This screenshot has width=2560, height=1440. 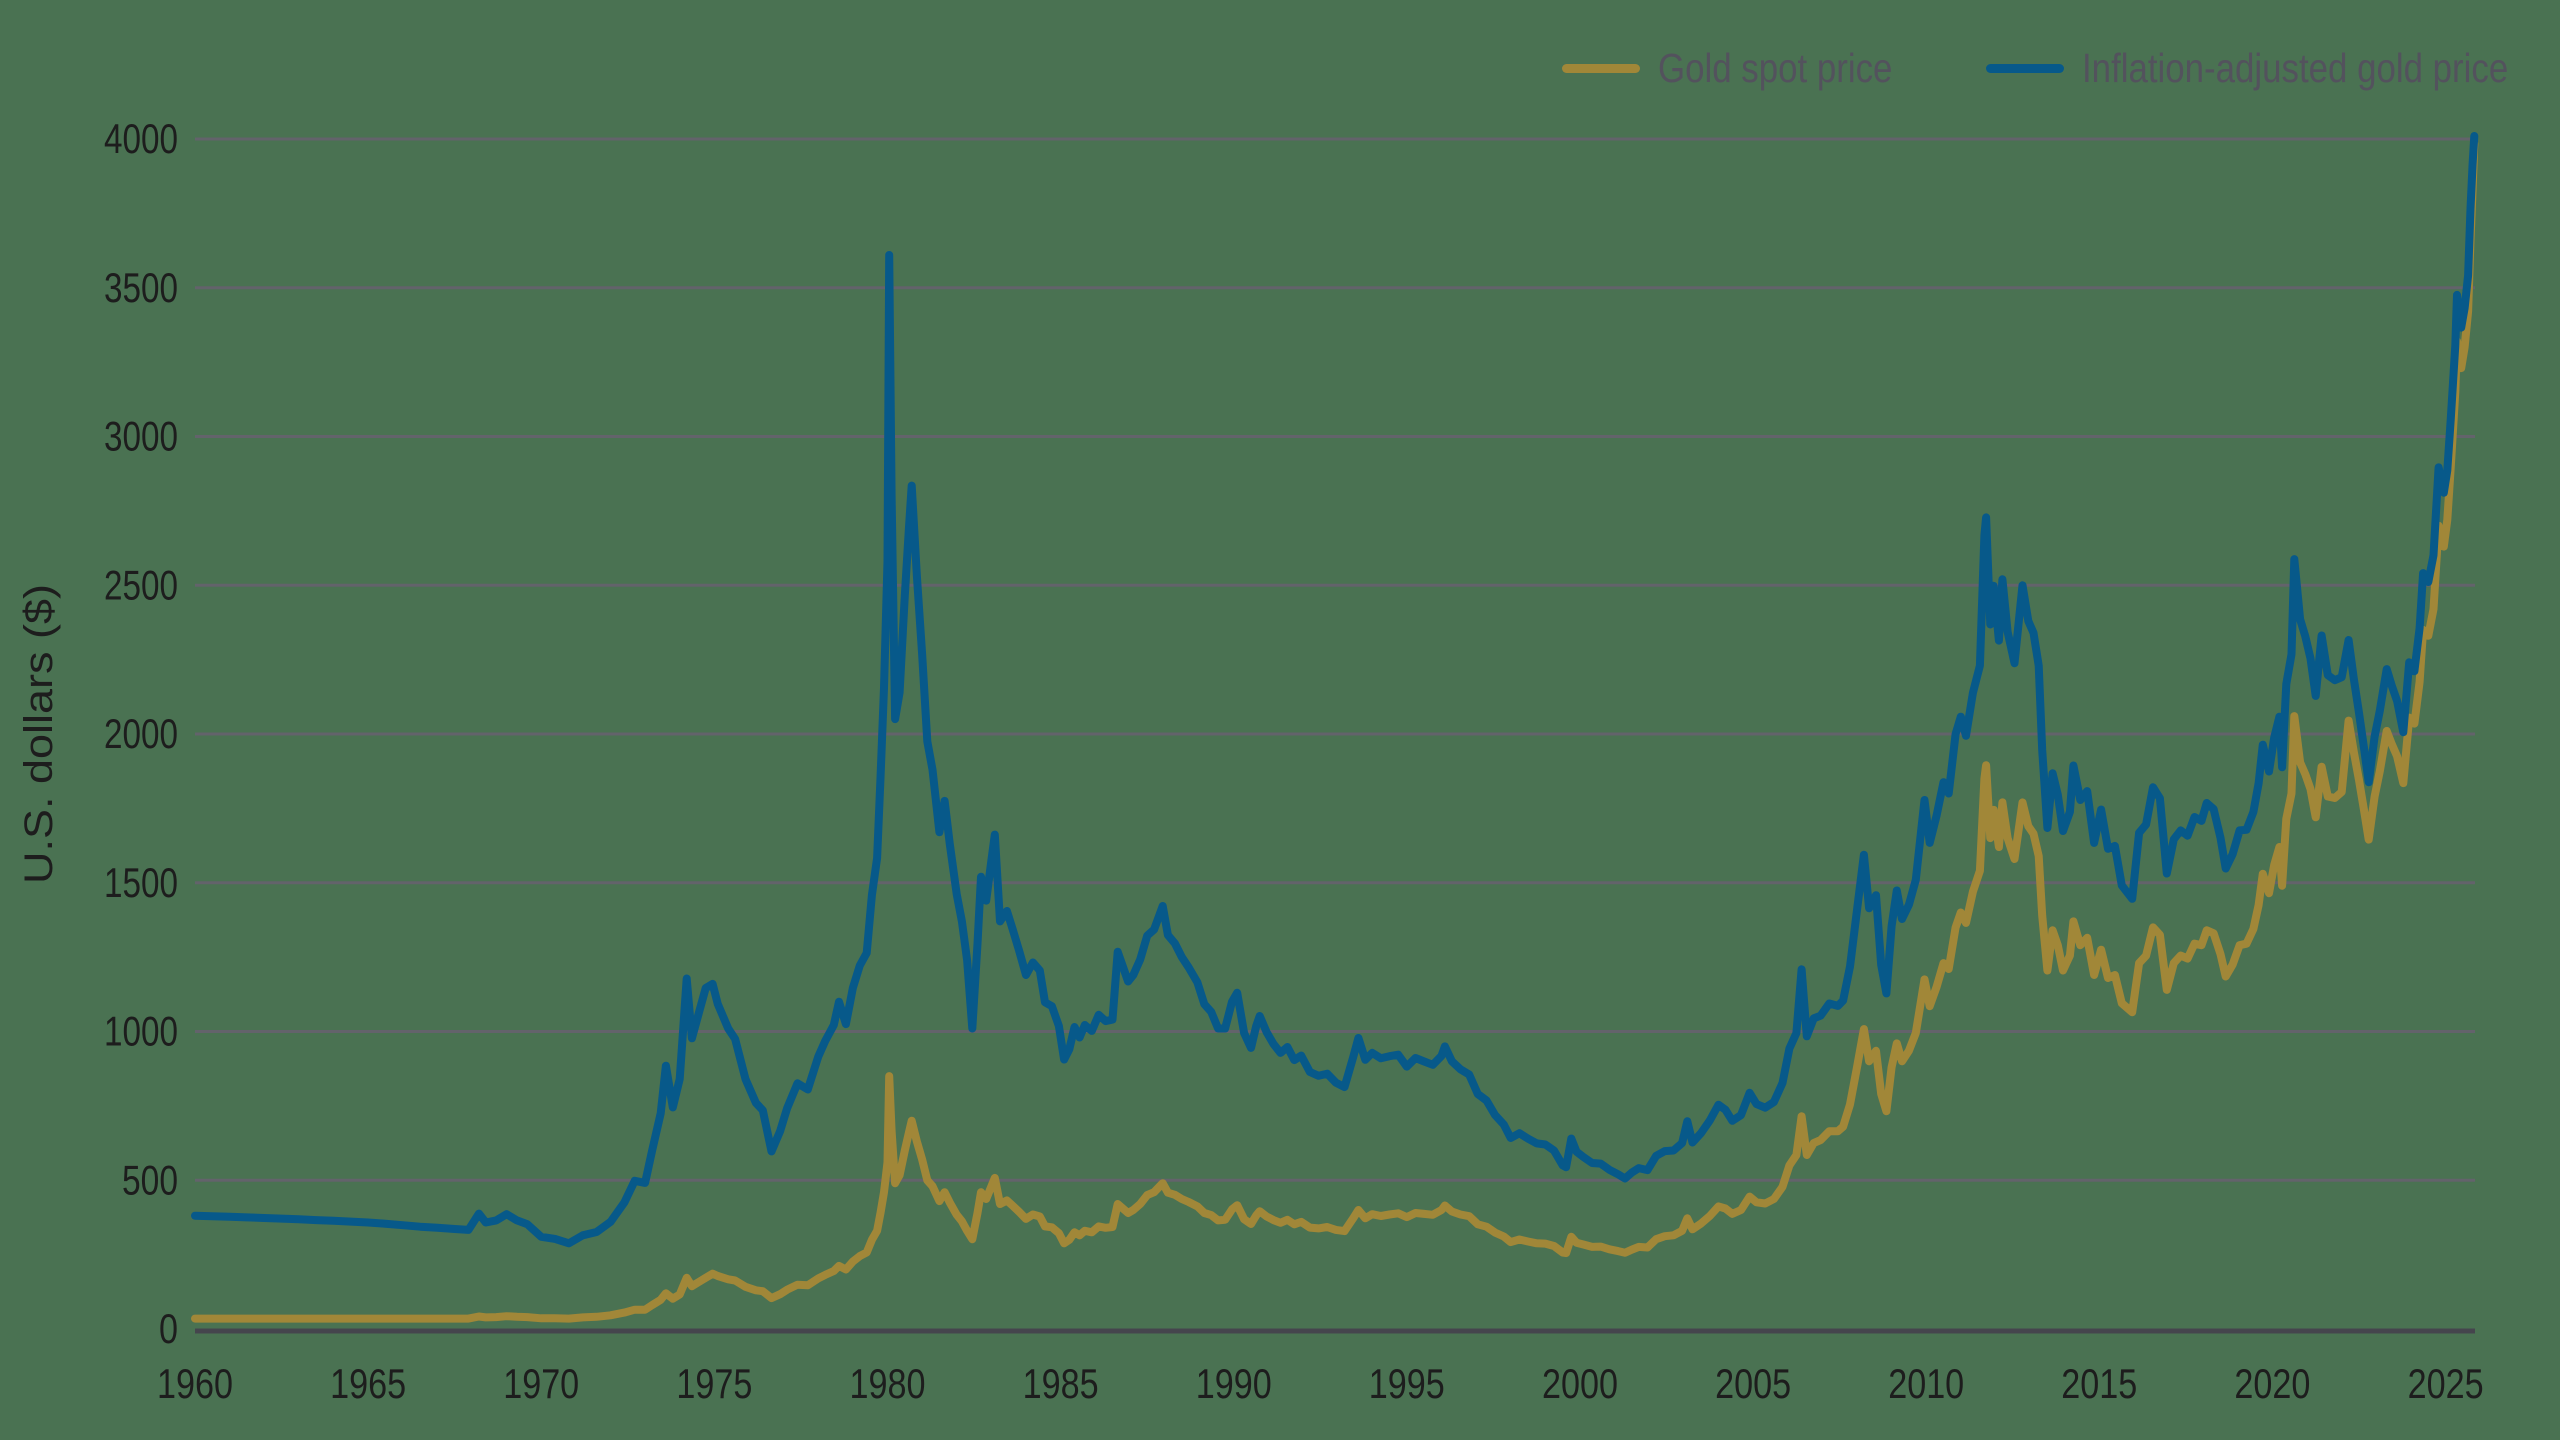 What do you see at coordinates (141, 1031) in the screenshot?
I see `y-tick-label: 1000` at bounding box center [141, 1031].